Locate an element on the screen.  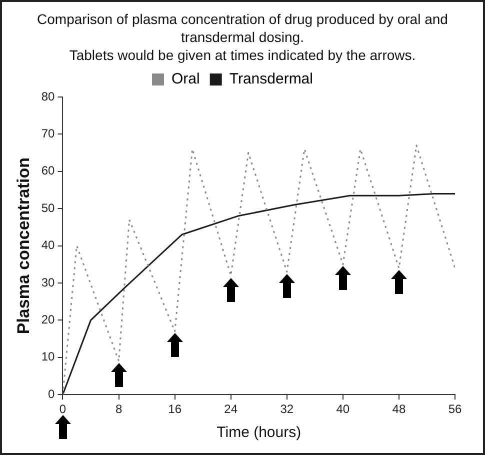
y-tick-label: 80 is located at coordinates (48, 96).